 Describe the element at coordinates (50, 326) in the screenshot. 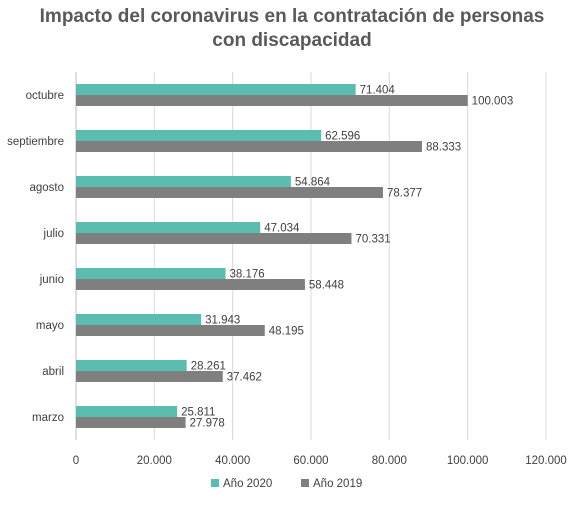

I see `category-label: mayo` at that location.